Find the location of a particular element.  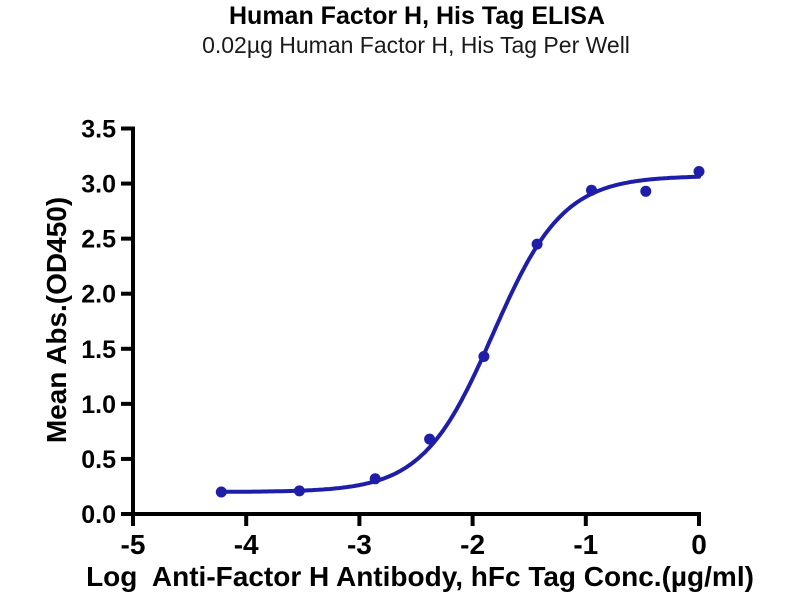

x-tick-label: -2 is located at coordinates (472, 544).